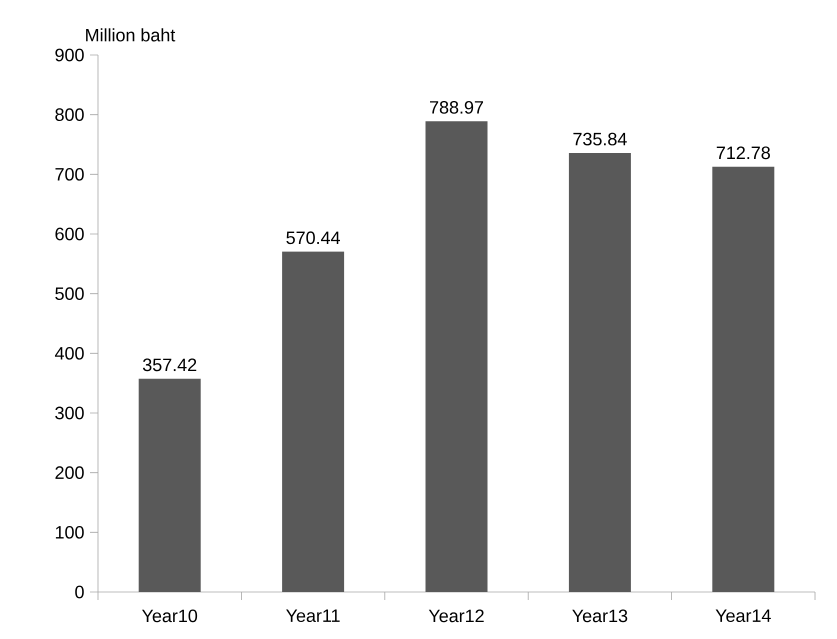 This screenshot has height=639, width=837. I want to click on y-tick-label: 100, so click(70, 532).